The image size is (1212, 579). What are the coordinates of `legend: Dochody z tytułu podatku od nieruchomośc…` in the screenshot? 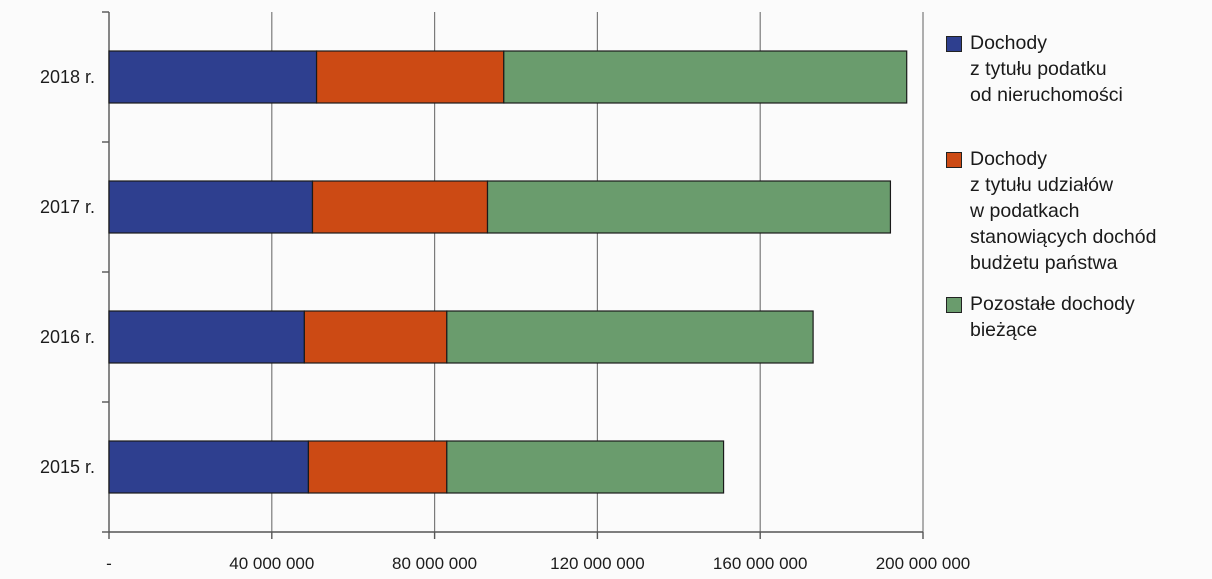 It's located at (1077, 194).